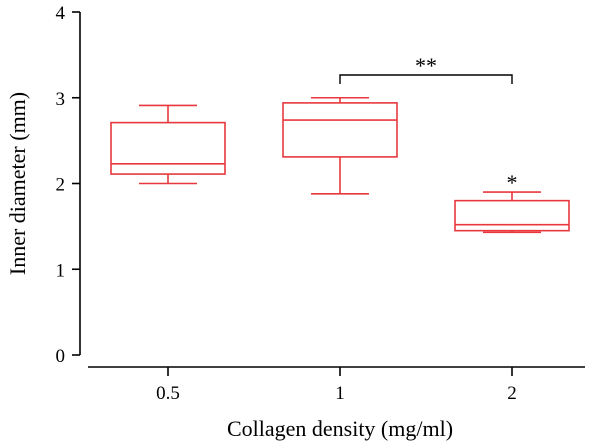  I want to click on bracket-line, so click(426, 79).